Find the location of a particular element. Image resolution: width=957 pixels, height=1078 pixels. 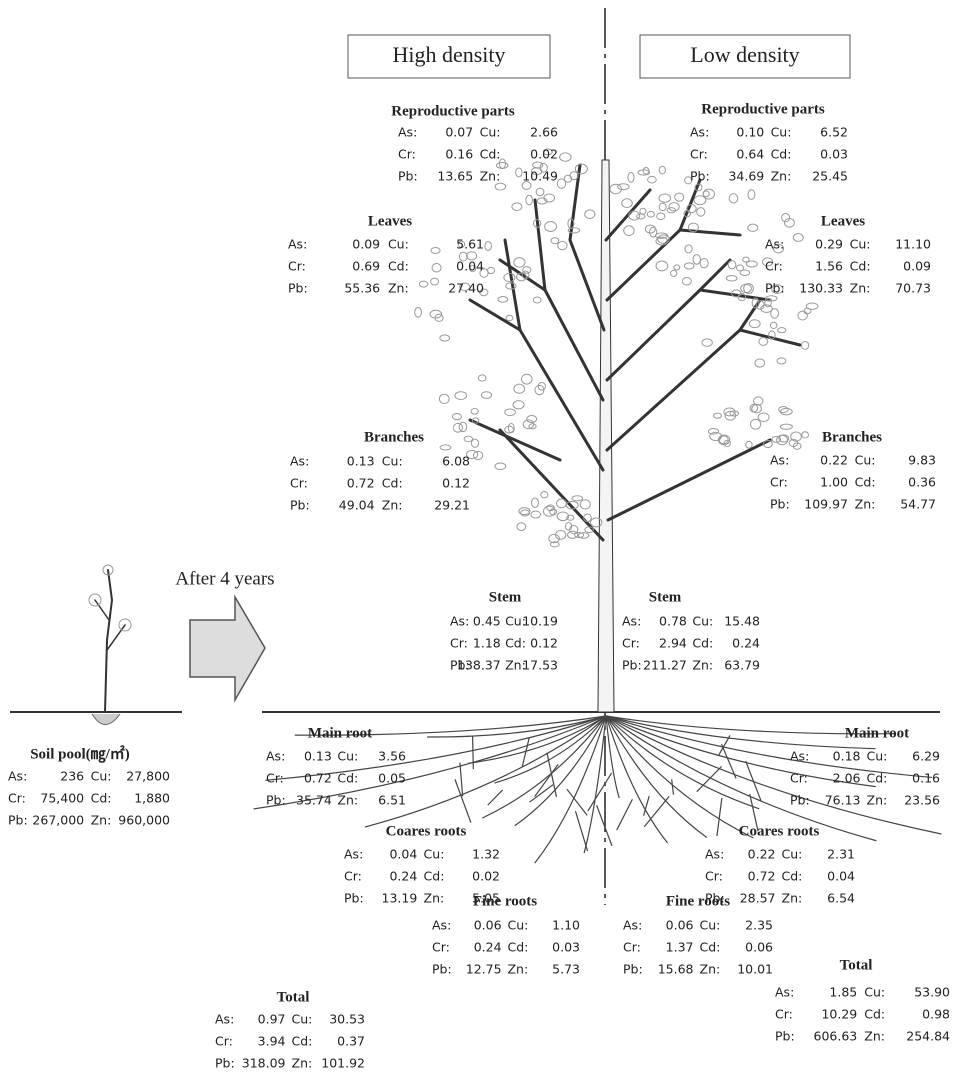

section-title: Main root is located at coordinates (877, 733).